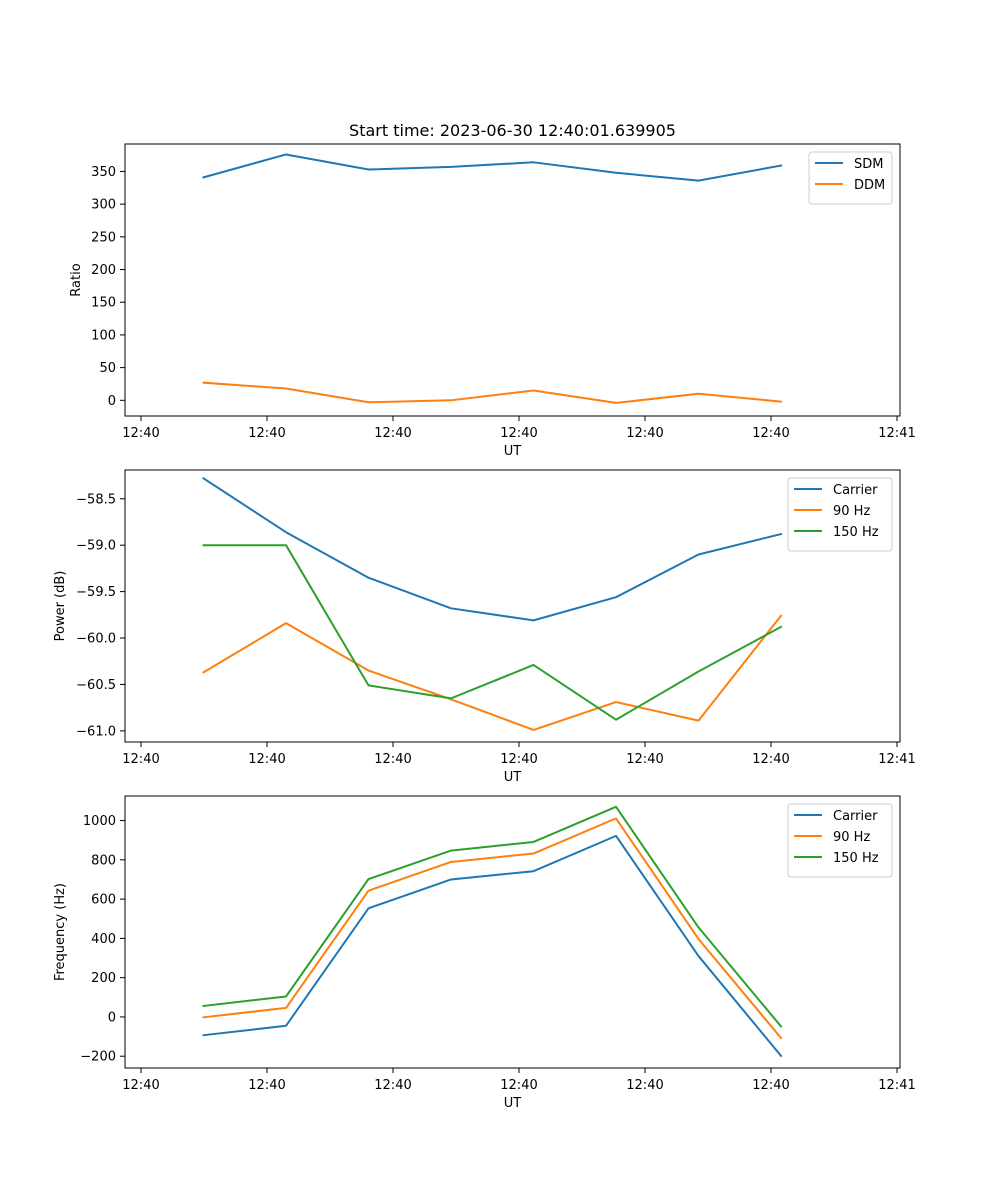 This screenshot has width=1000, height=1200. What do you see at coordinates (60, 606) in the screenshot?
I see `y-axis-label: Power (dB)` at bounding box center [60, 606].